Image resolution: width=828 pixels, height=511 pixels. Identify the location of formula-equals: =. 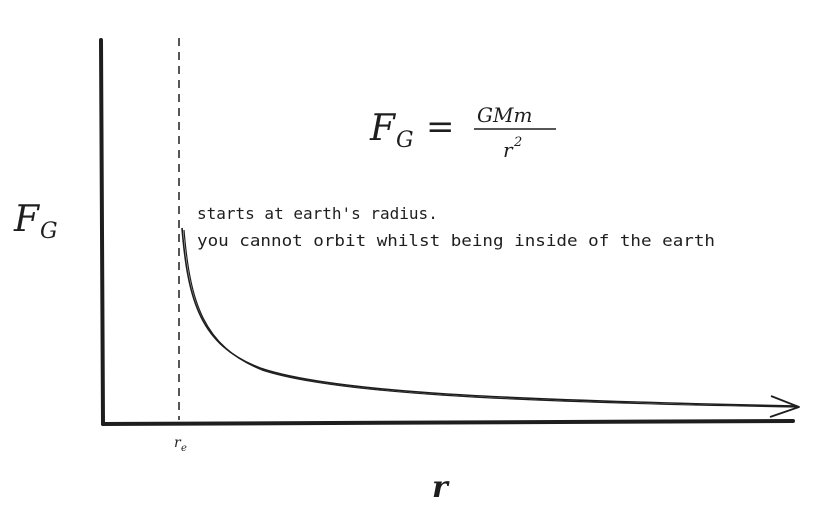
(440, 127).